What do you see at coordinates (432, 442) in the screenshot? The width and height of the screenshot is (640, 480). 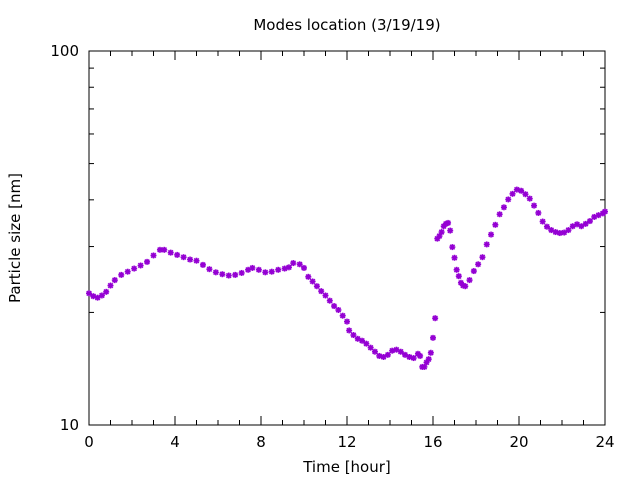 I see `x-tick-label: 16` at bounding box center [432, 442].